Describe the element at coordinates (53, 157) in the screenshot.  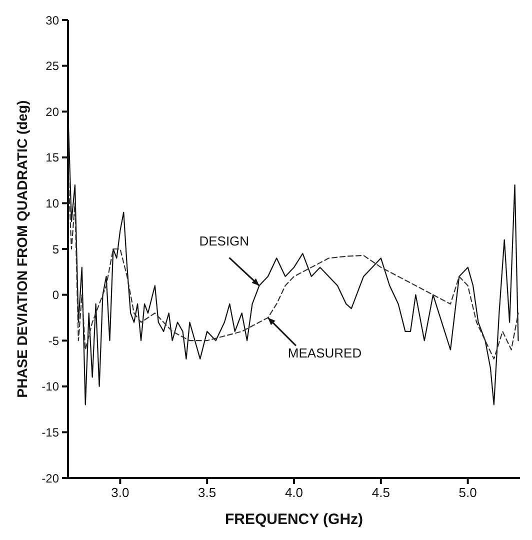
I see `y-tick-label: 15` at that location.